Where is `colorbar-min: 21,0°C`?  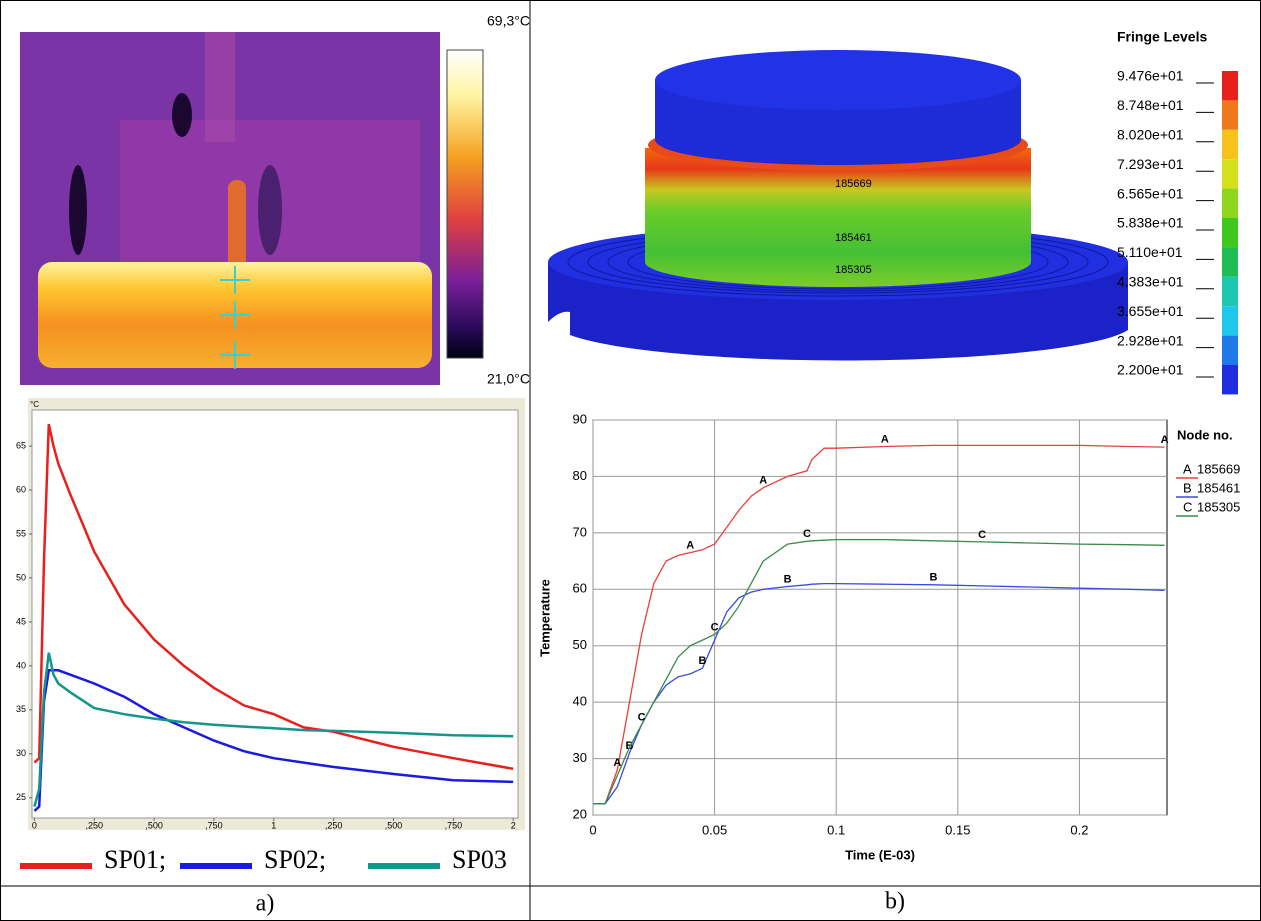
colorbar-min: 21,0°C is located at coordinates (508, 379).